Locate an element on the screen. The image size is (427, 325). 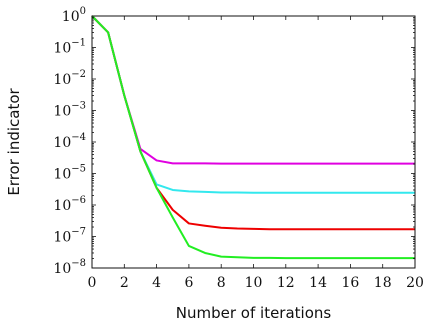
y-tick-label: 10⁻⁷ is located at coordinates (69, 236).